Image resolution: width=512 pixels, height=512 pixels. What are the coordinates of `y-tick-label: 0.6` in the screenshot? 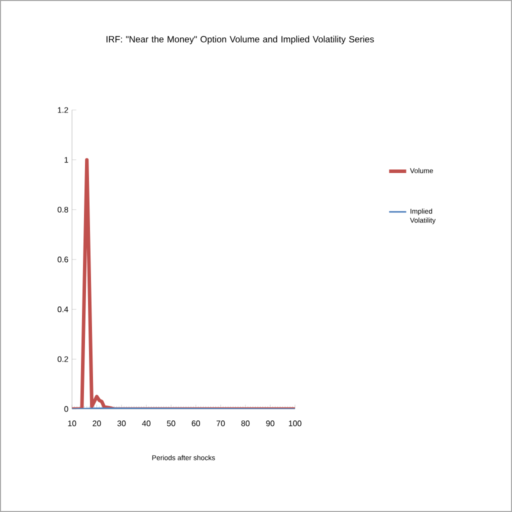 It's located at (63, 259).